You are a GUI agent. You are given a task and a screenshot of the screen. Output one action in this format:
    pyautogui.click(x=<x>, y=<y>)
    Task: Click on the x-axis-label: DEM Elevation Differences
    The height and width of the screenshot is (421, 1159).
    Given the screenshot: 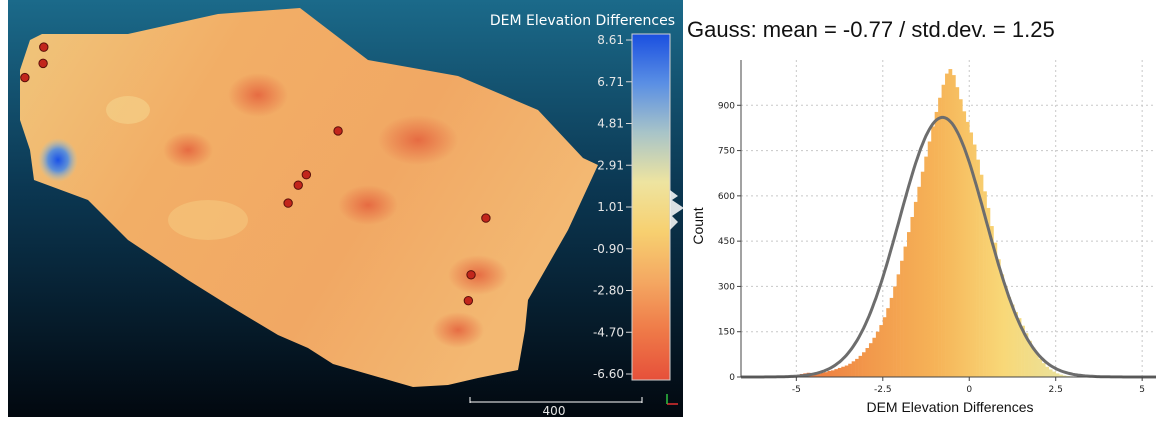 What is the action you would take?
    pyautogui.click(x=949, y=407)
    